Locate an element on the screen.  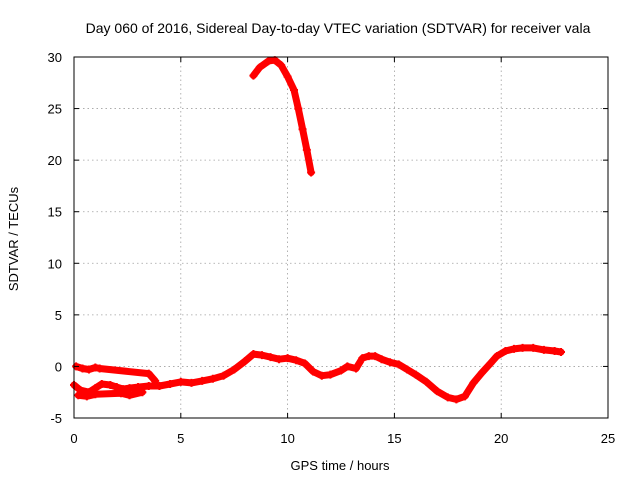
y-tick-label: 10 is located at coordinates (55, 263).